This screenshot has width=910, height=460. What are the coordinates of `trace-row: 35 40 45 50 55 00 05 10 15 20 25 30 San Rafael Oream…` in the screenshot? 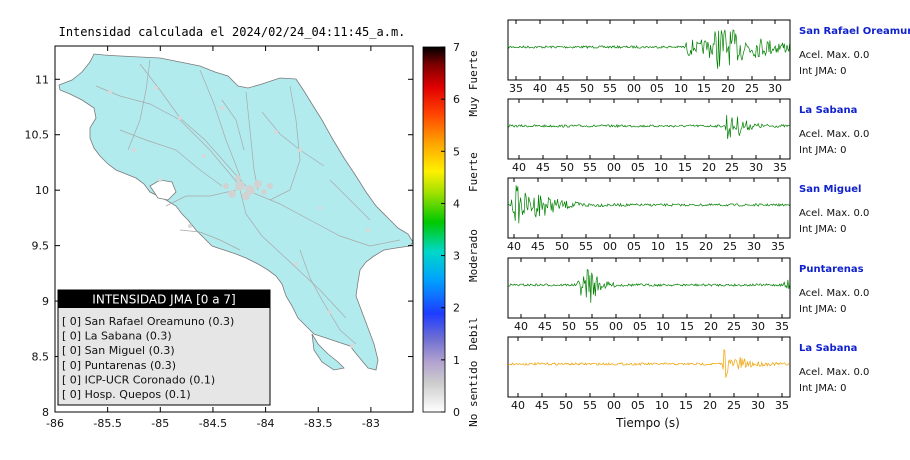 It's located at (708, 57).